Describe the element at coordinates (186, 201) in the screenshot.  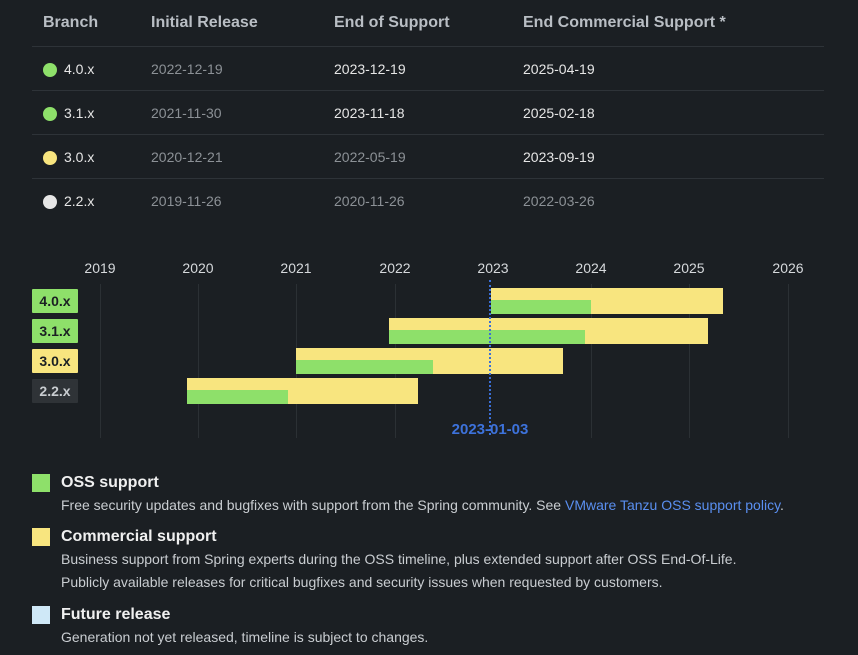
I see `initial-release-date: 2019-11-26` at that location.